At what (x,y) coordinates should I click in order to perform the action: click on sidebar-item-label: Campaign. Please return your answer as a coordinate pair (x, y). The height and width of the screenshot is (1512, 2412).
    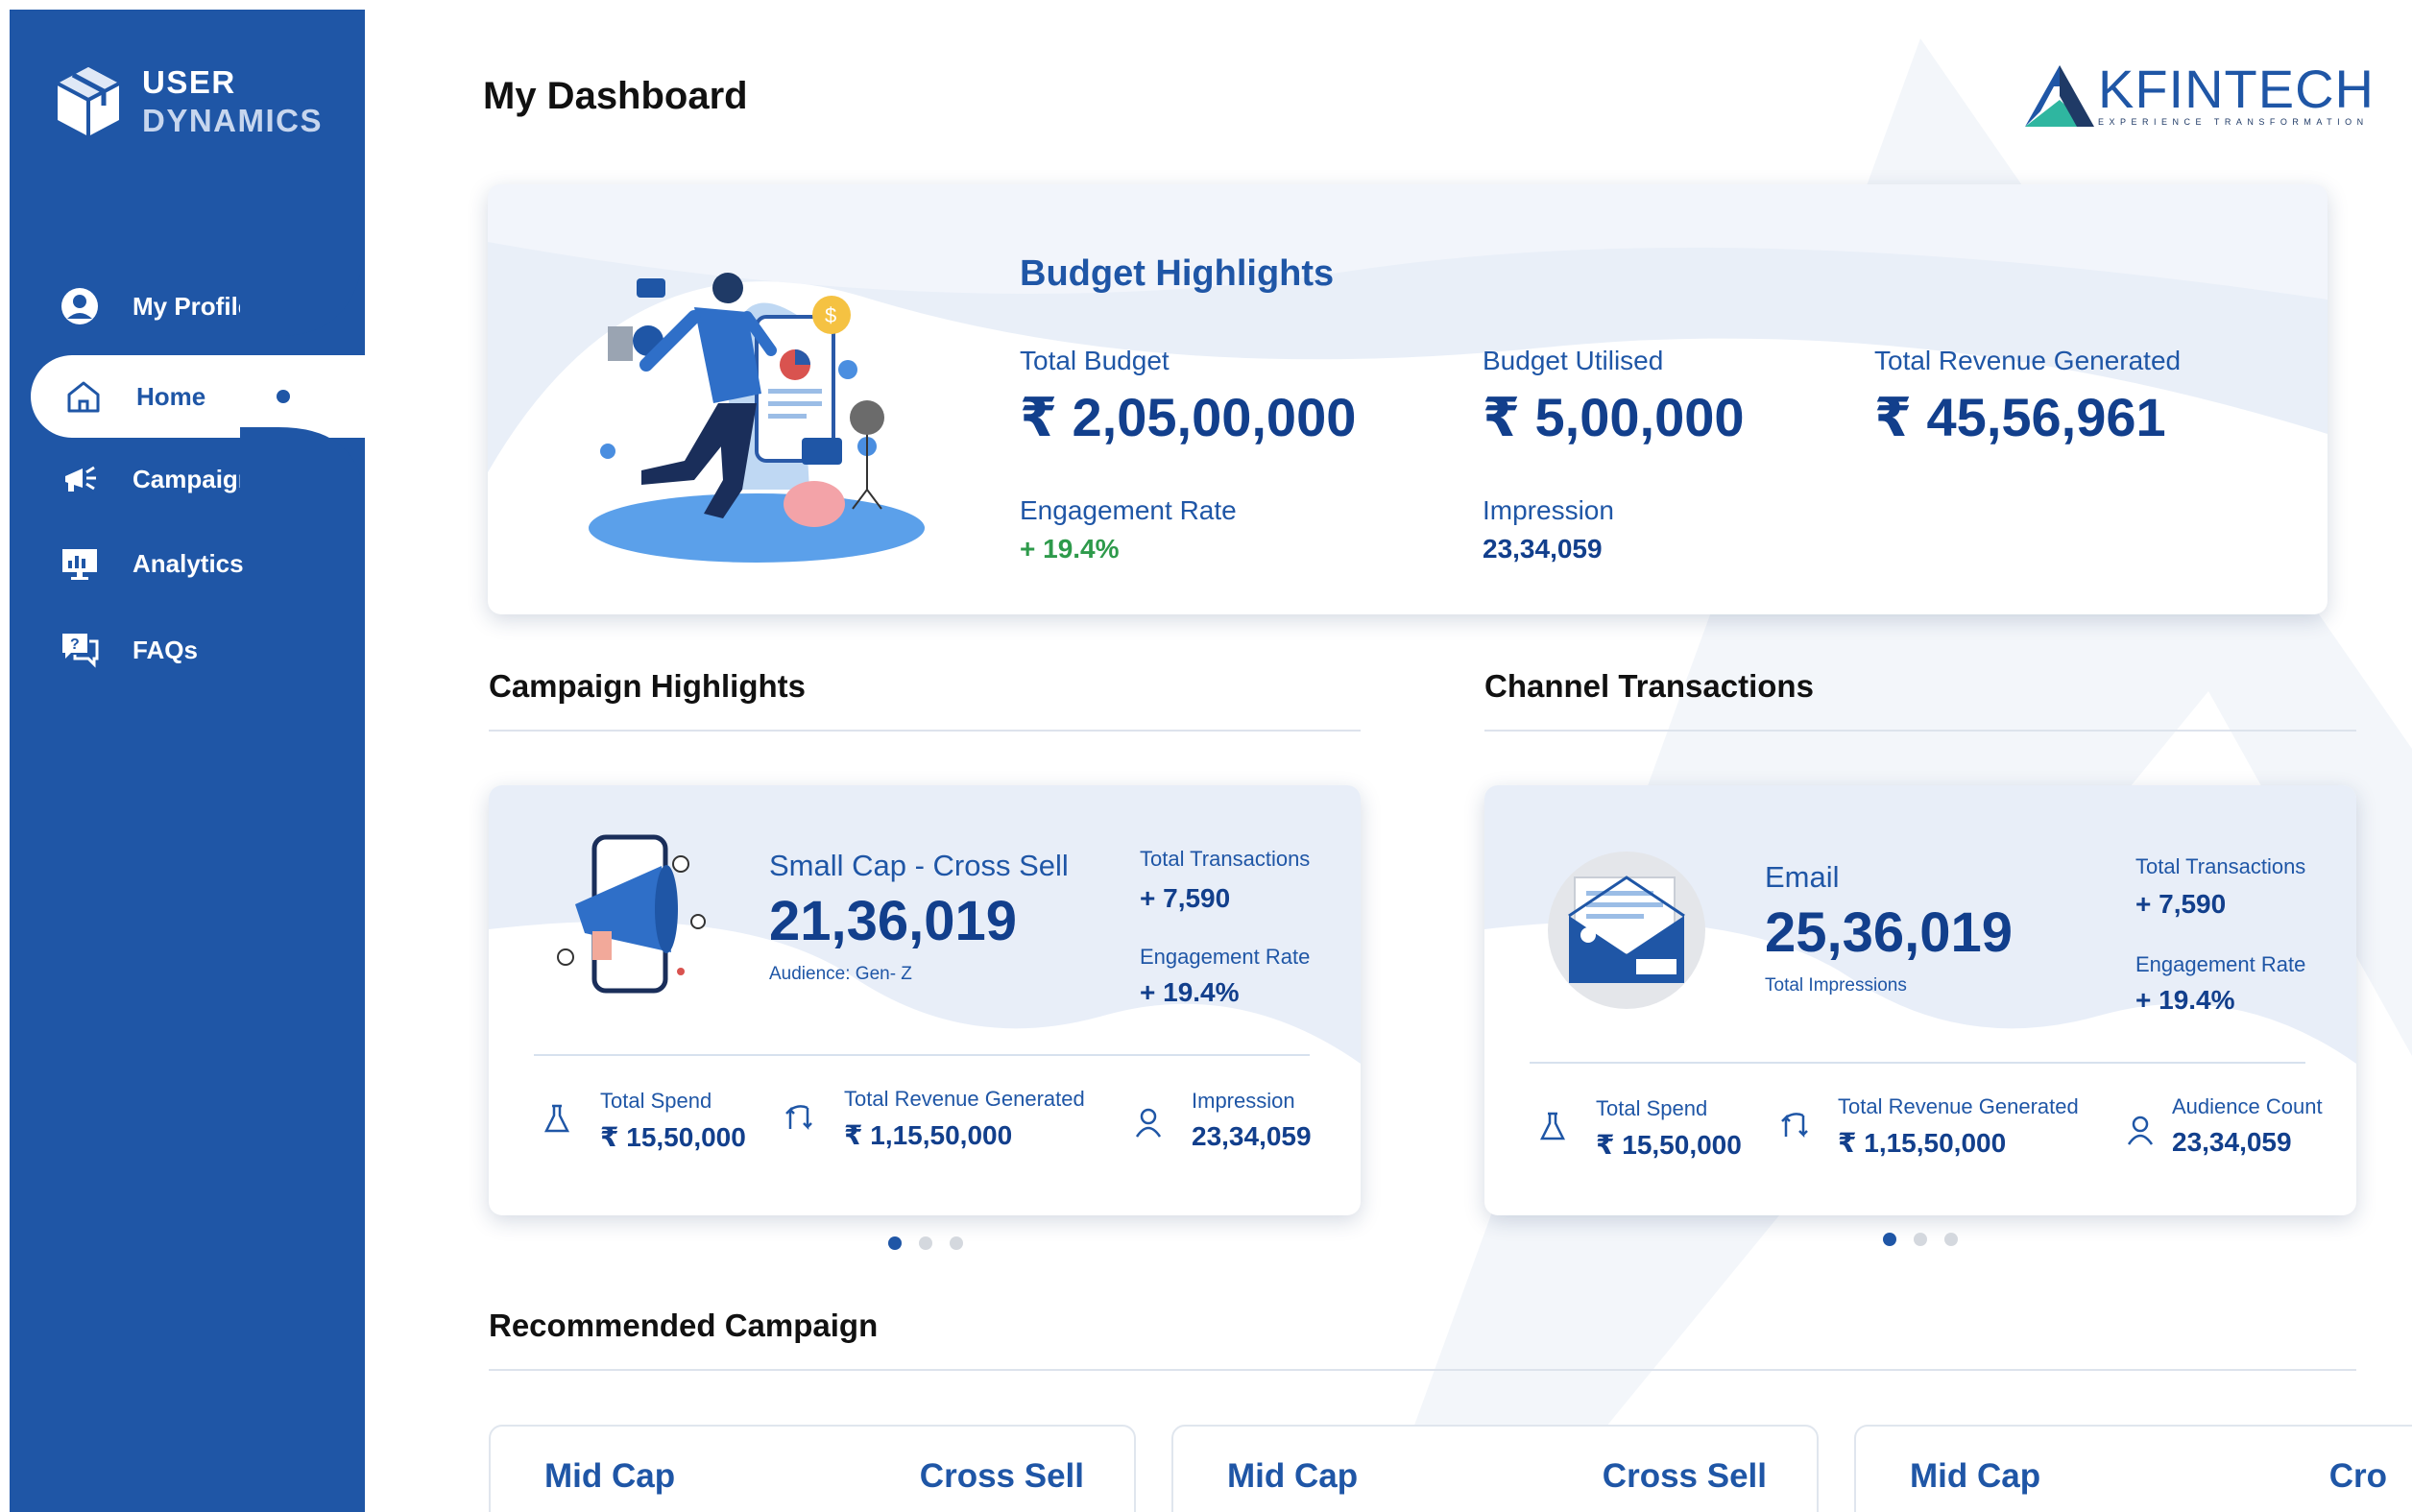
    Looking at the image, I should click on (193, 479).